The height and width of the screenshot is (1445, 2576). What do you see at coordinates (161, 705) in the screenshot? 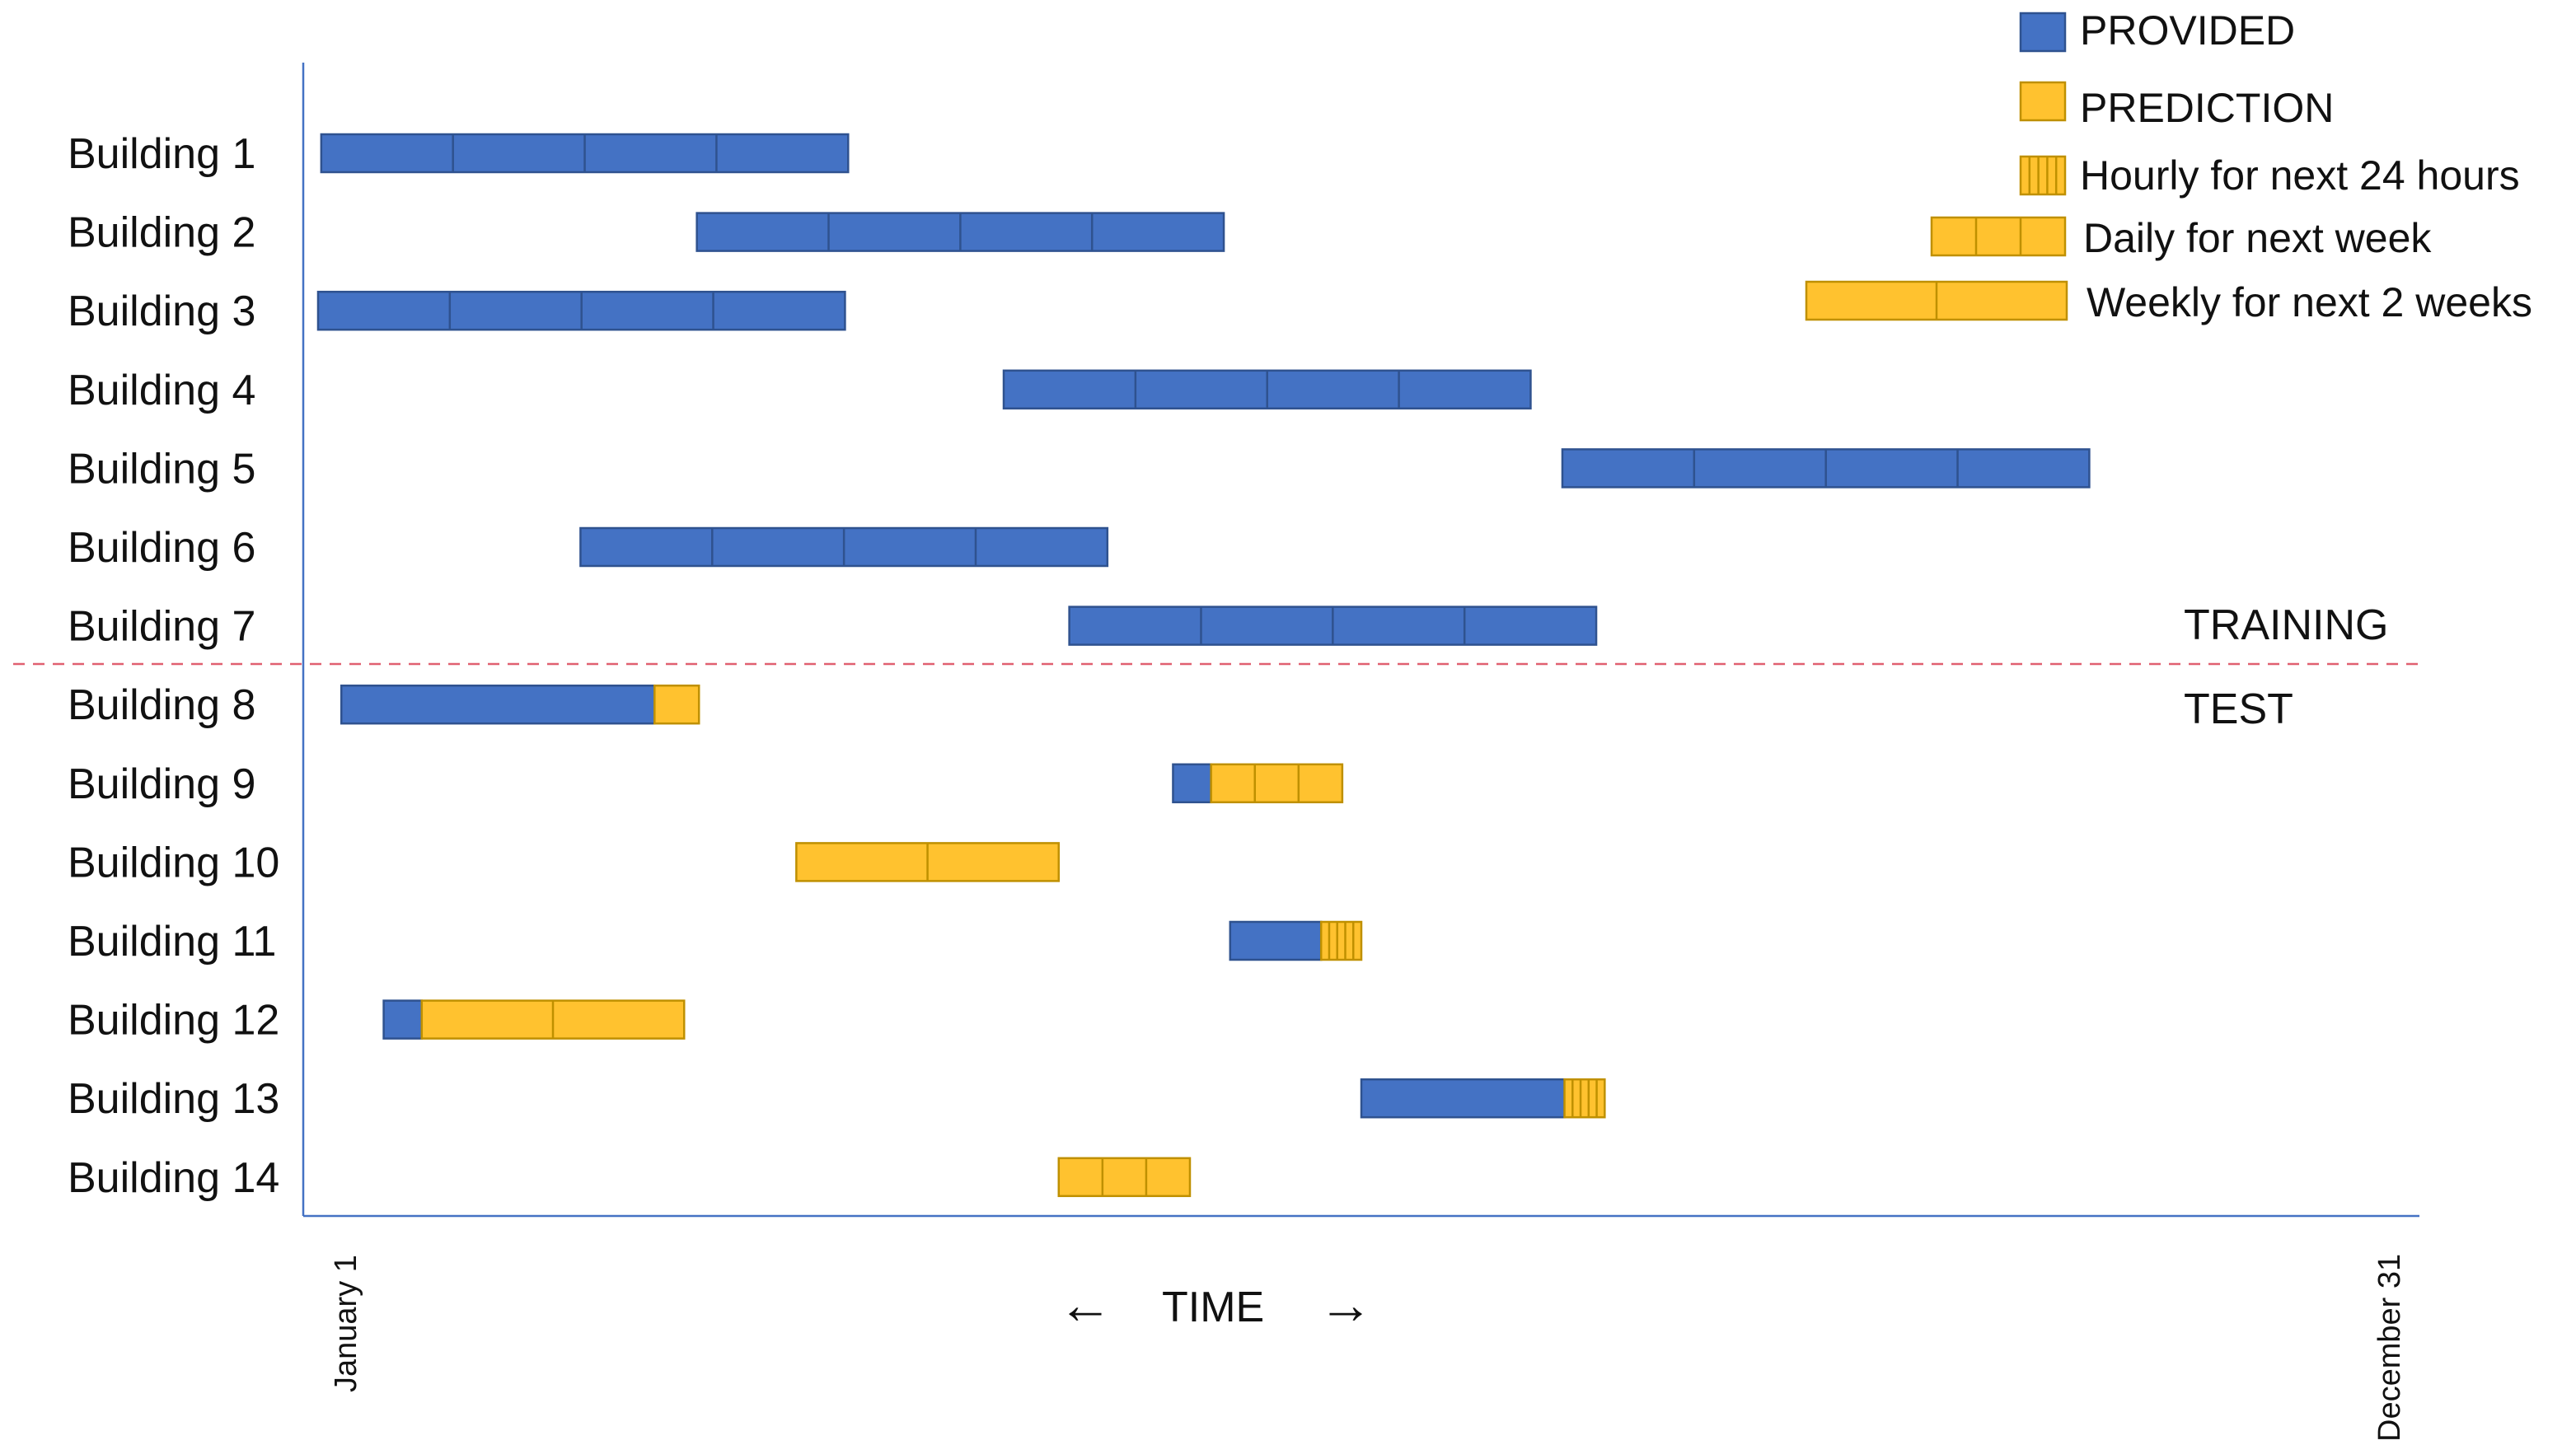
I see `row-label: Building 8` at bounding box center [161, 705].